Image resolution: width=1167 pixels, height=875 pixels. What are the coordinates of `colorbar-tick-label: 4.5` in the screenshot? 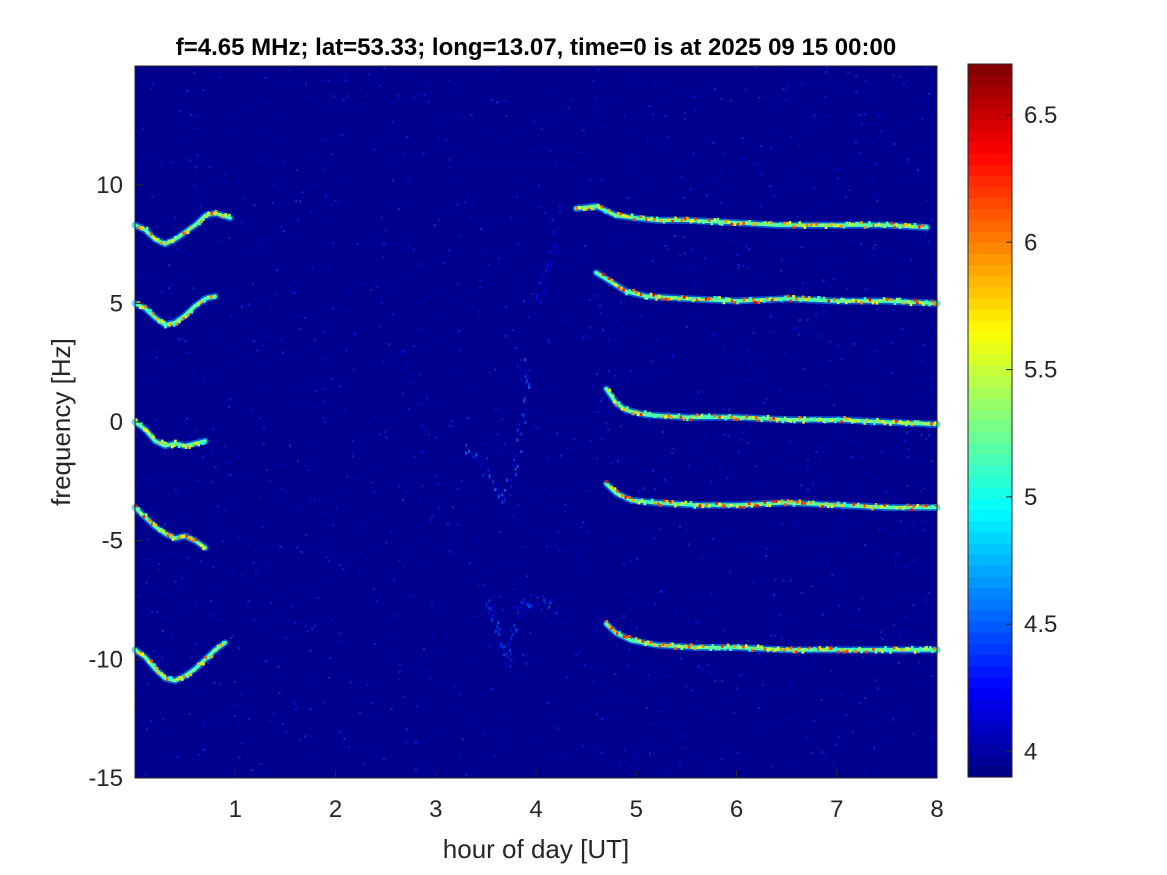 It's located at (1040, 624).